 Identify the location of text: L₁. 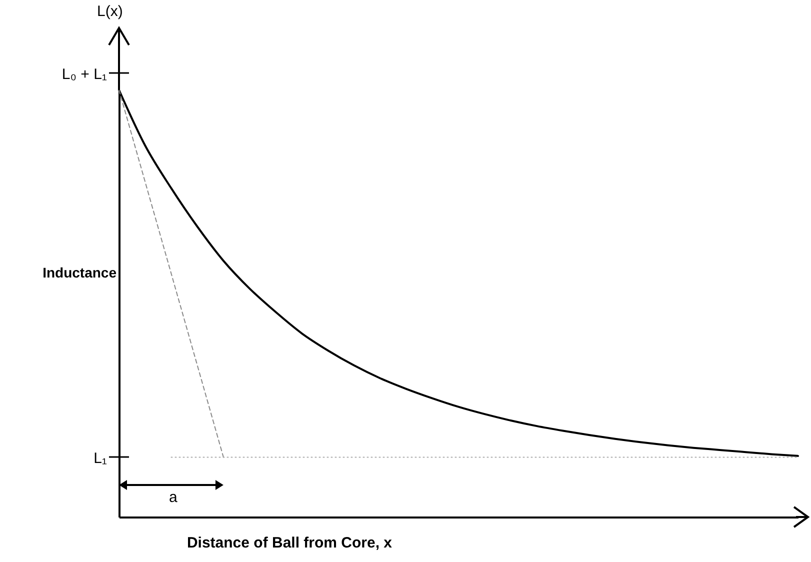
(100, 458).